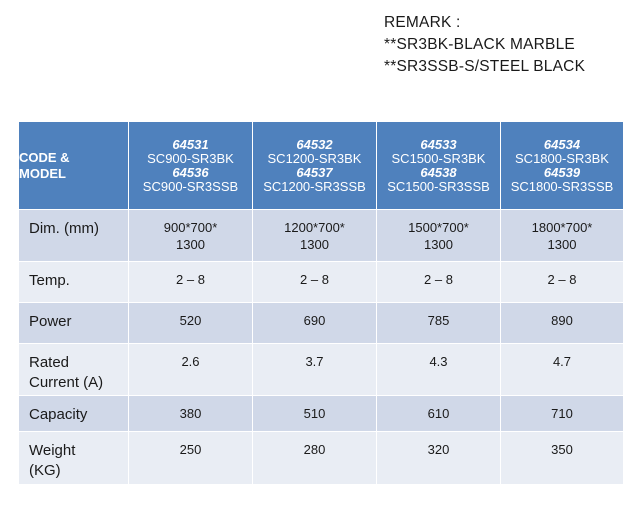 The height and width of the screenshot is (508, 641). What do you see at coordinates (190, 458) in the screenshot?
I see `table-cell: 250` at bounding box center [190, 458].